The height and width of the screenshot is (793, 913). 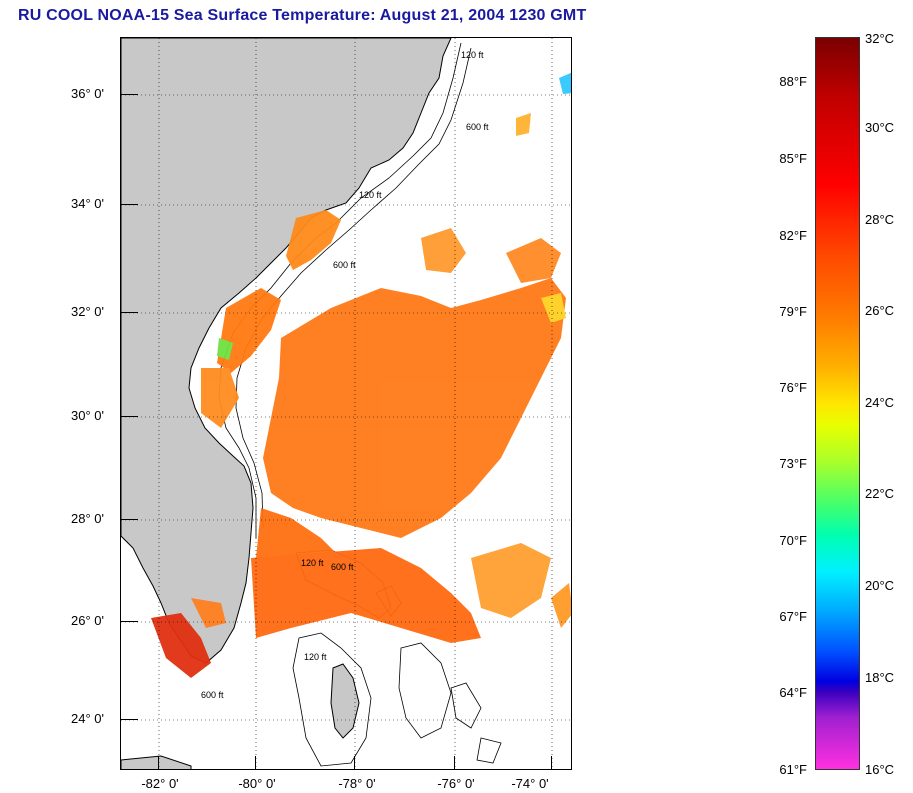 I want to click on lon-label: -74° 0', so click(x=530, y=783).